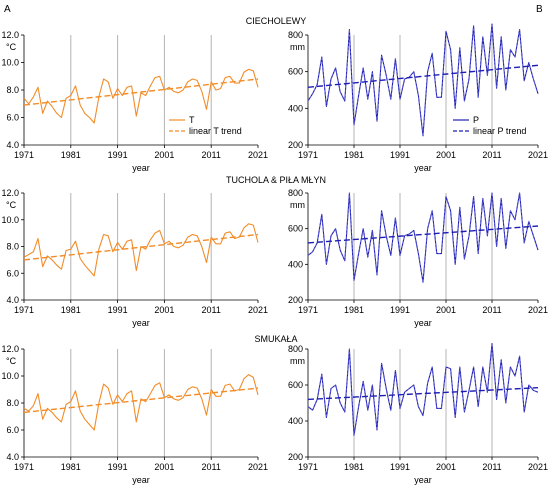 This screenshot has width=550, height=488. What do you see at coordinates (7, 9) in the screenshot?
I see `panel-label-a: A` at bounding box center [7, 9].